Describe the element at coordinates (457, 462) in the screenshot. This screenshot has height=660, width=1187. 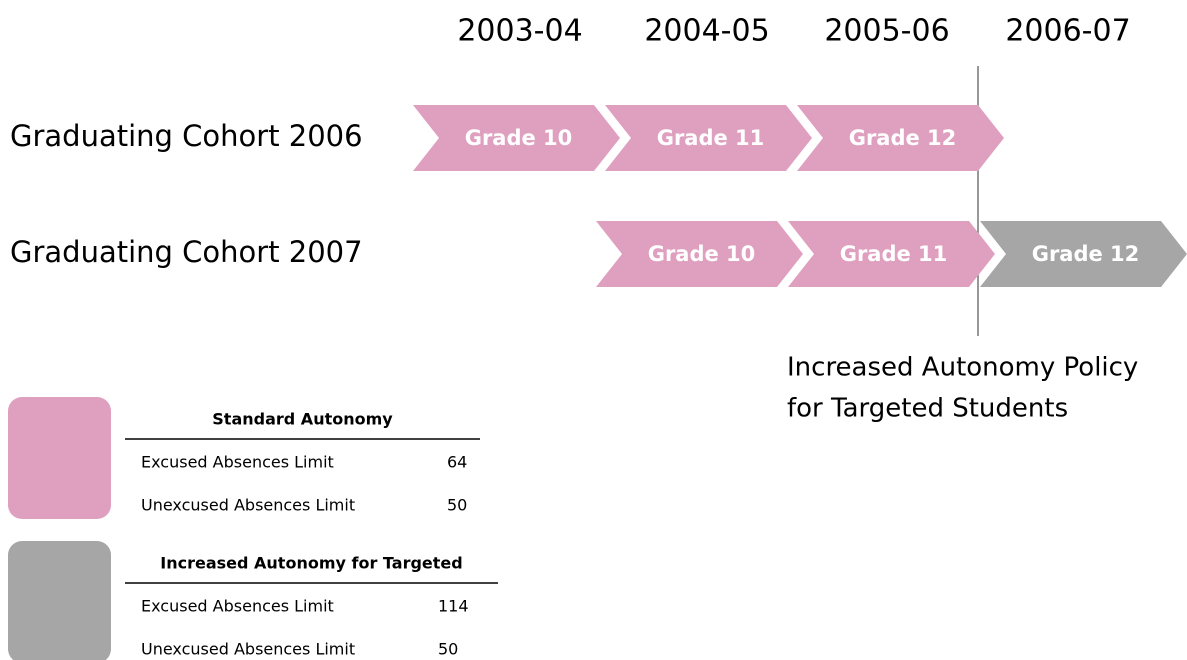
I see `legend-row-value: 64` at that location.